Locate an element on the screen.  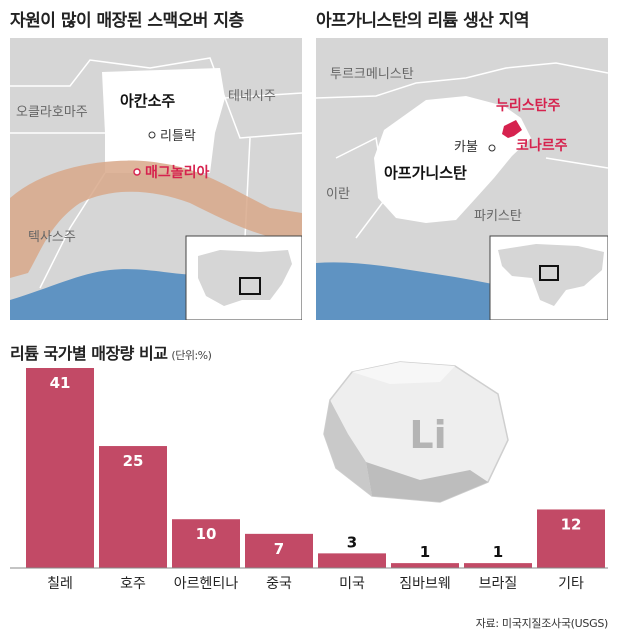
world-inset-shape is located at coordinates (551, 275).